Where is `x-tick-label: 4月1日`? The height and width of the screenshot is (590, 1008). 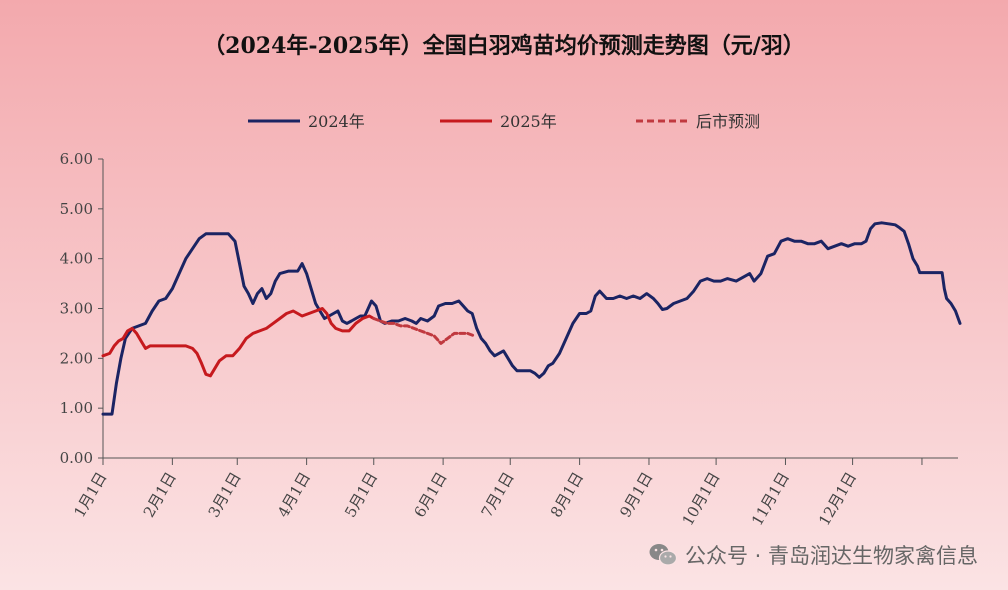
x-tick-label: 4月1日 is located at coordinates (294, 495).